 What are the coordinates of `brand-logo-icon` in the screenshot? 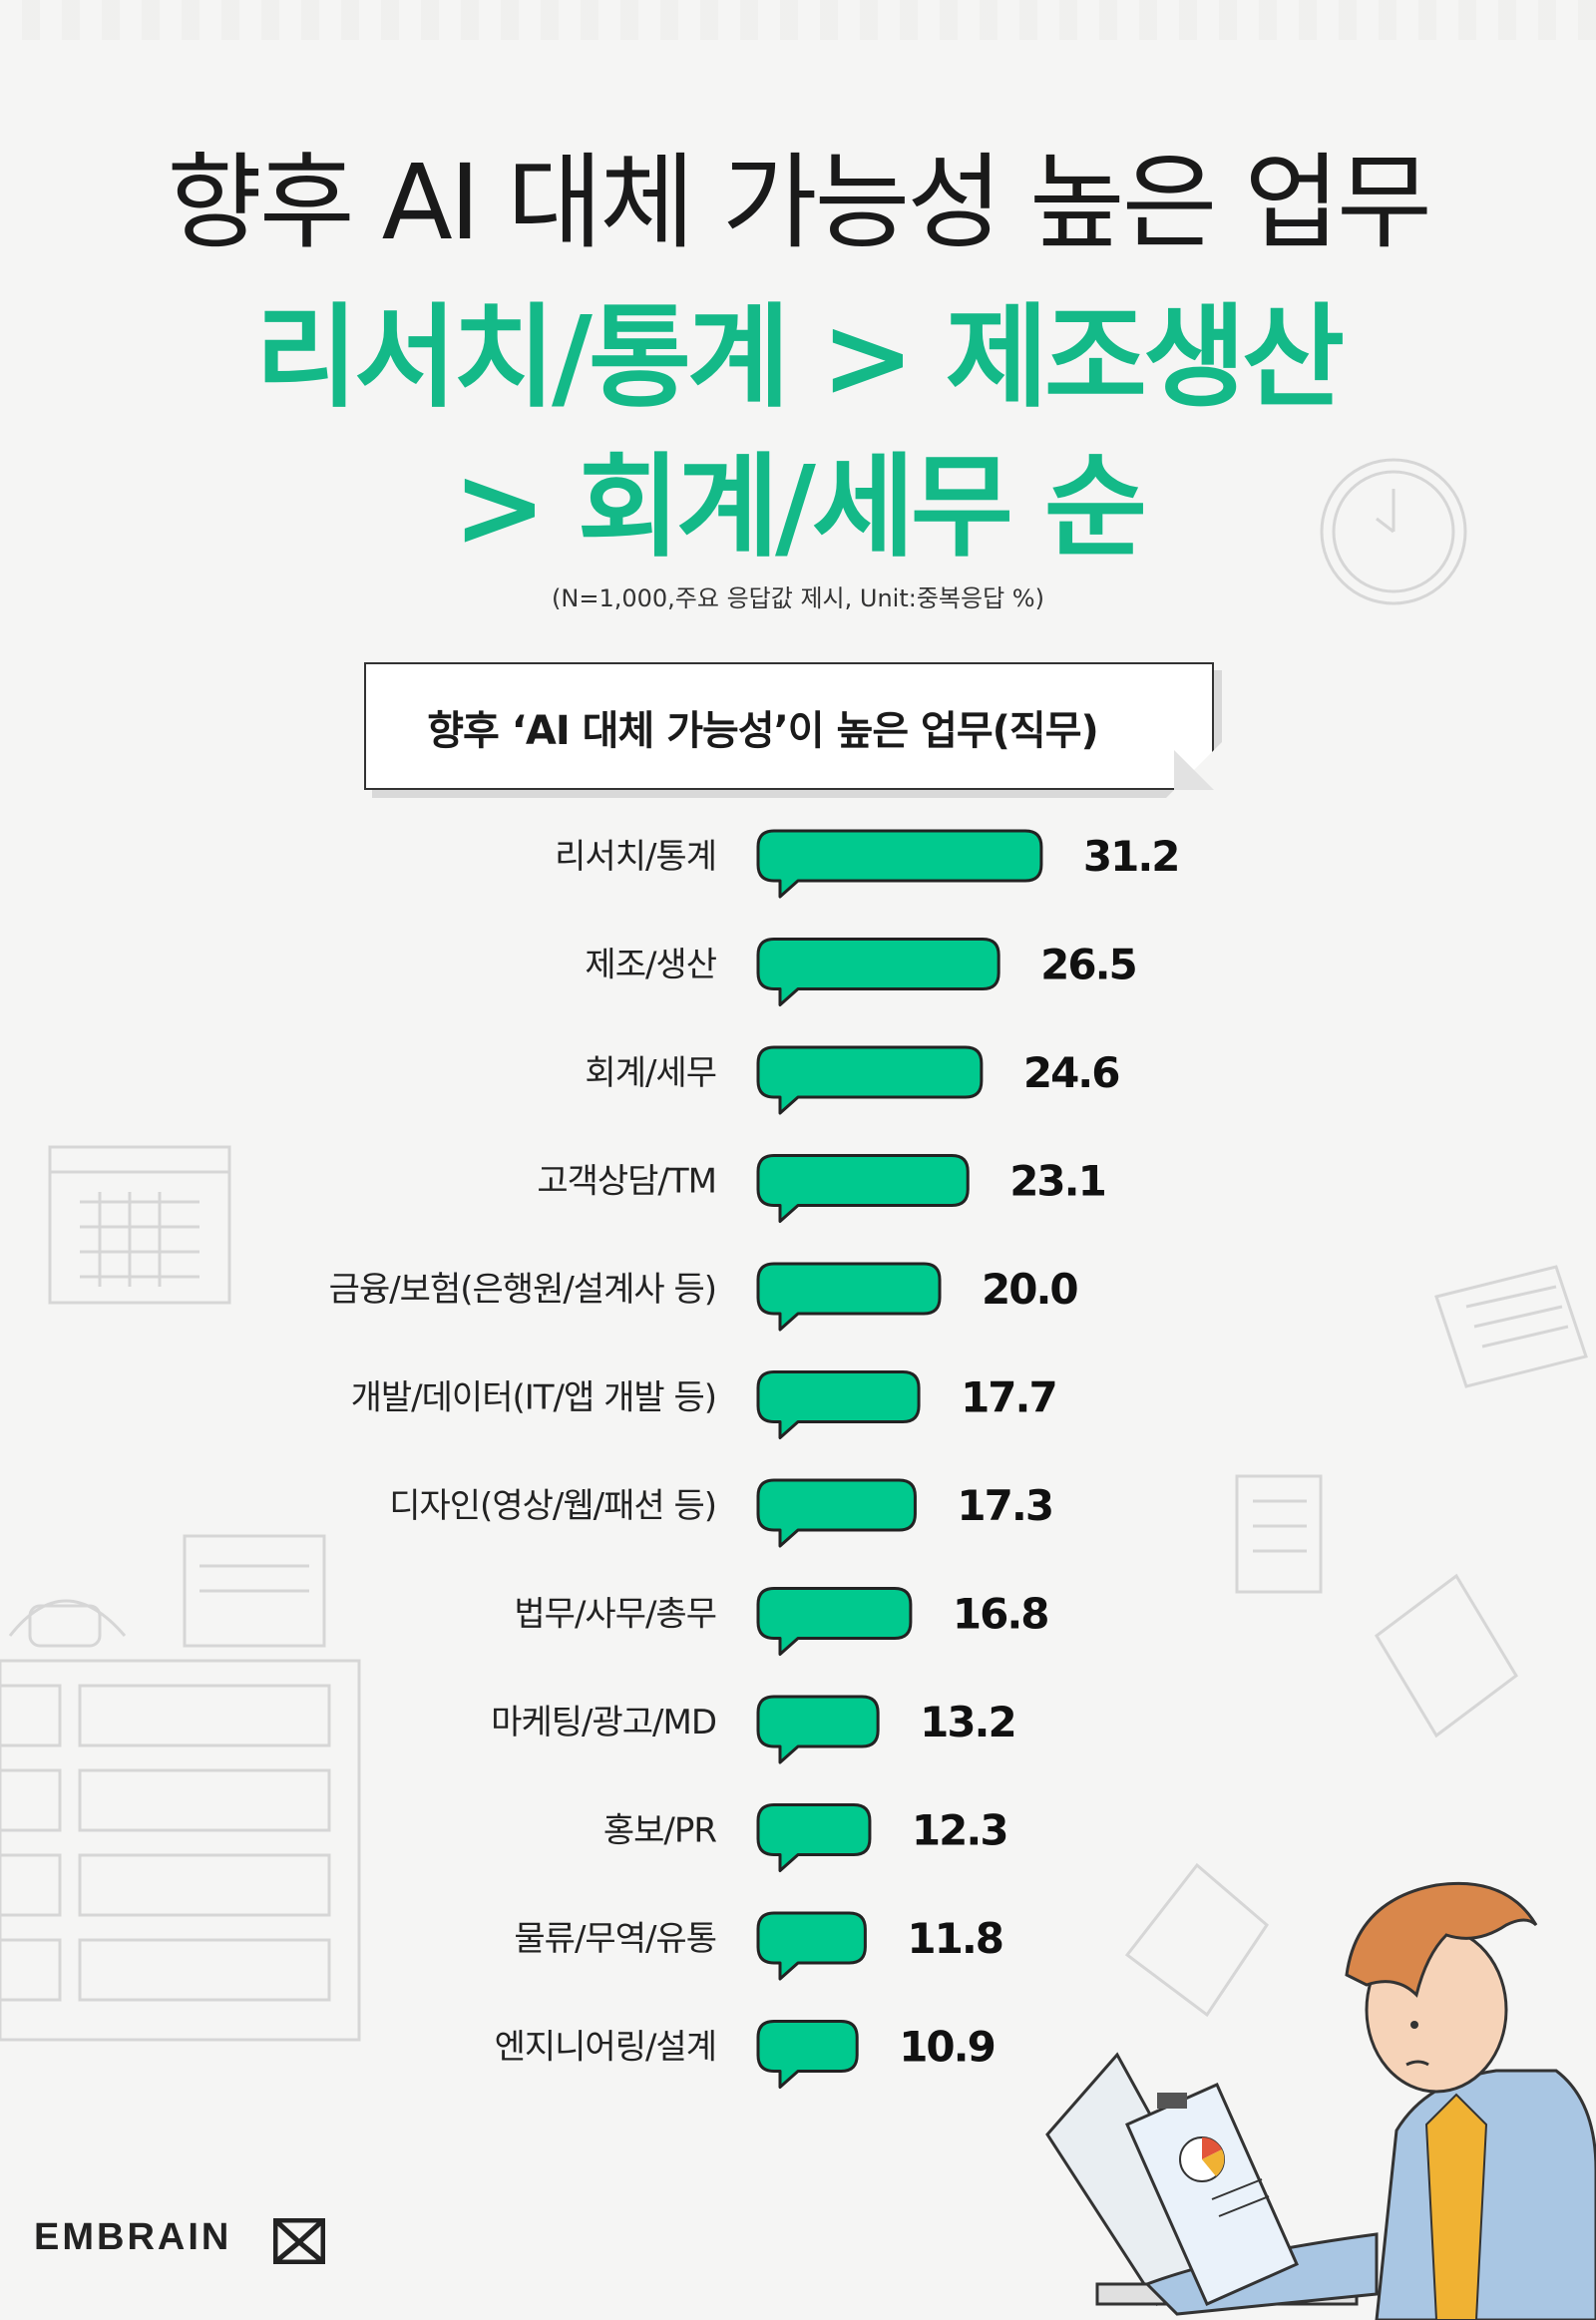 It's located at (299, 2241).